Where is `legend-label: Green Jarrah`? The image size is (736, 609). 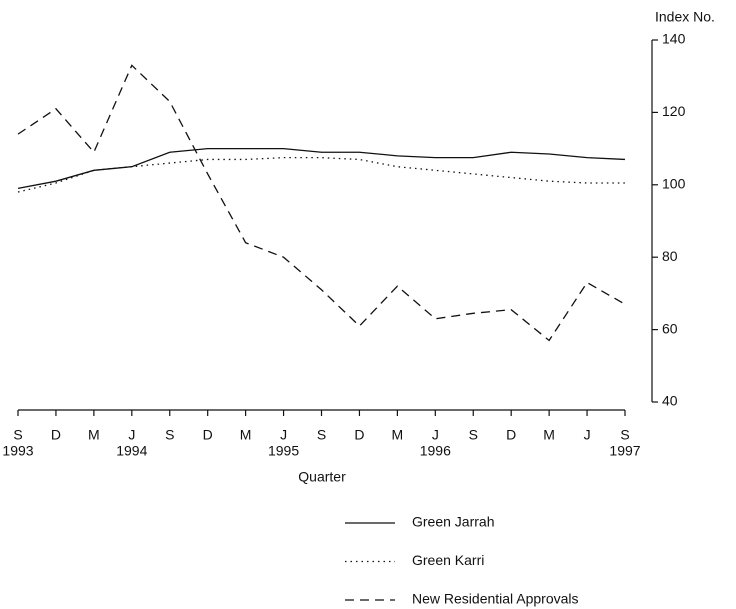
legend-label: Green Jarrah is located at coordinates (453, 522).